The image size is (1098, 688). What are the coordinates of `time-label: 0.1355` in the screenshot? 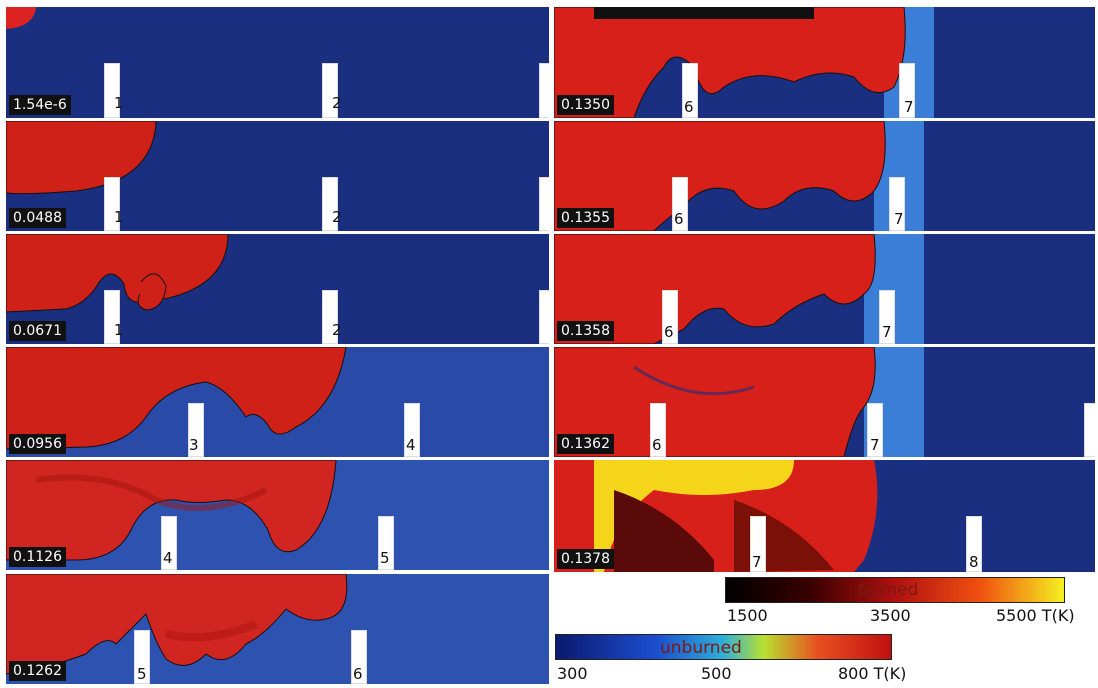 It's located at (585, 218).